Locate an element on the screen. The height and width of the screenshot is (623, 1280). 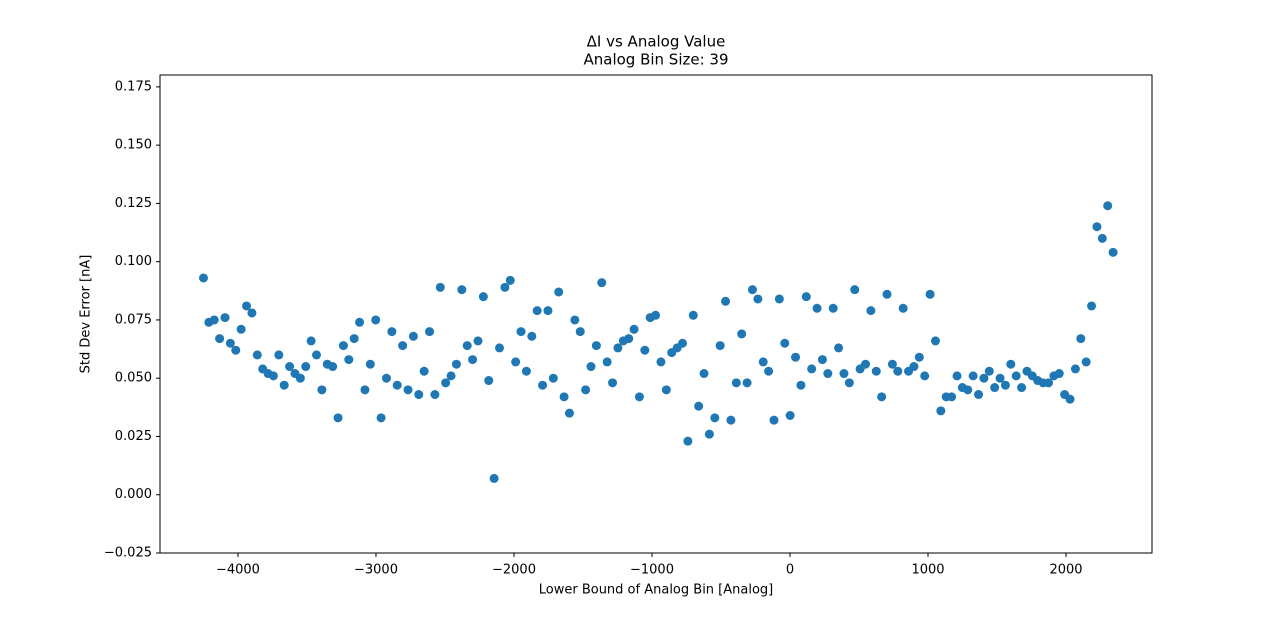
x-axis-label: Lower Bound of Analog Bin [Analog] is located at coordinates (656, 590).